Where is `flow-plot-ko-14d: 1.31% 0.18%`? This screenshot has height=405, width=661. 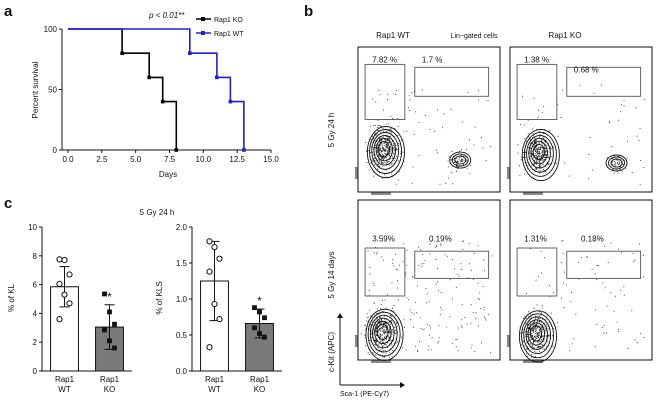
flow-plot-ko-14d: 1.31% 0.18% is located at coordinates (580, 281).